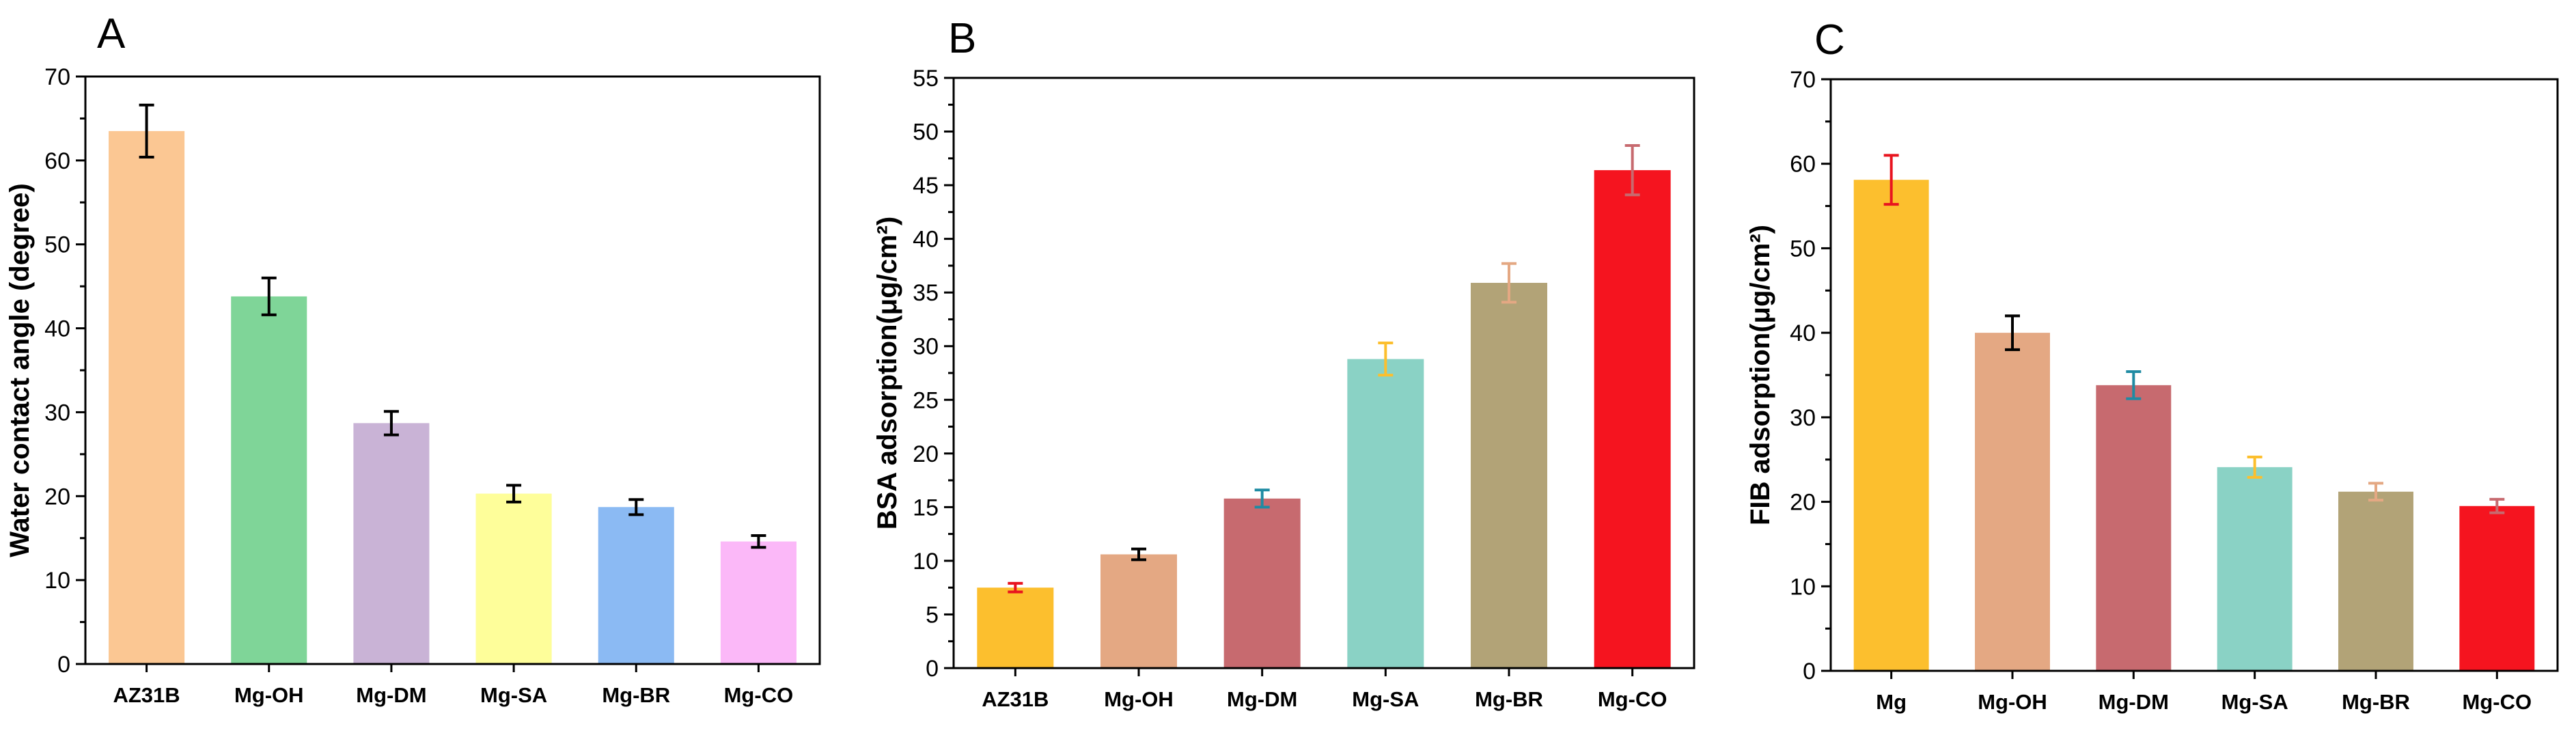 The width and height of the screenshot is (2576, 733). What do you see at coordinates (1891, 426) in the screenshot?
I see `bar-mg` at bounding box center [1891, 426].